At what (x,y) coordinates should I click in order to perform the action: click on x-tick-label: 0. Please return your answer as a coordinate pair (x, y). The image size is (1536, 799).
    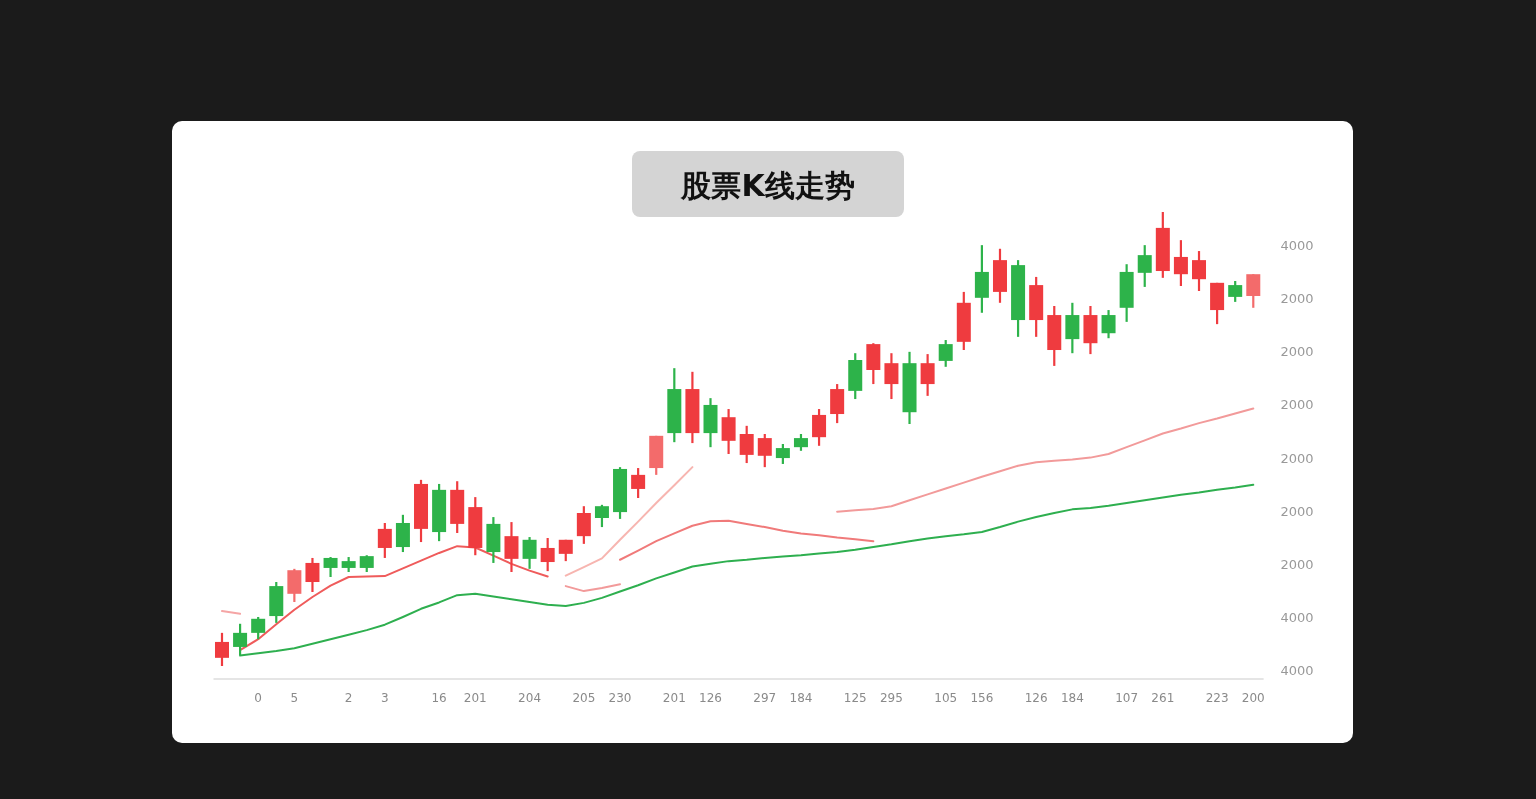
    Looking at the image, I should click on (258, 698).